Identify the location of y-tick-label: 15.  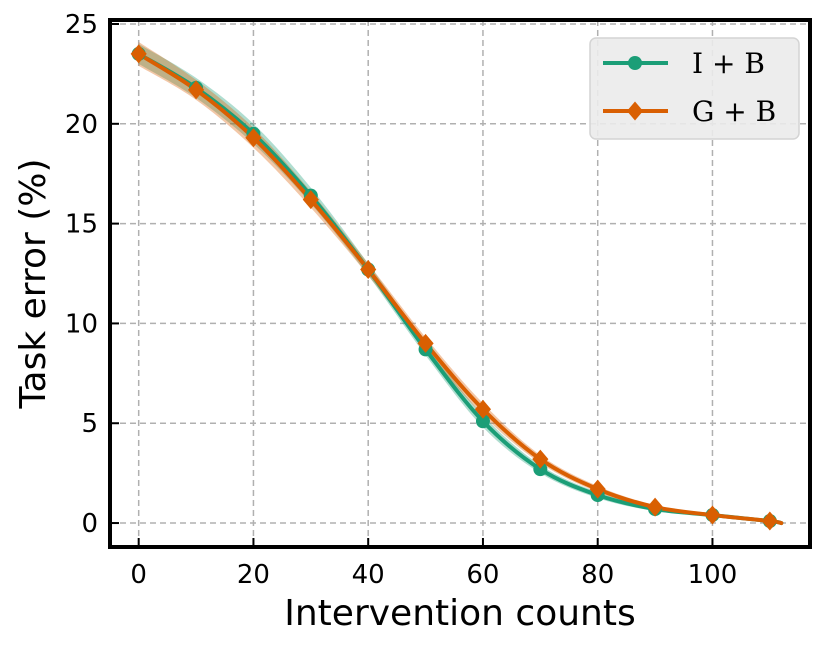
(81, 225).